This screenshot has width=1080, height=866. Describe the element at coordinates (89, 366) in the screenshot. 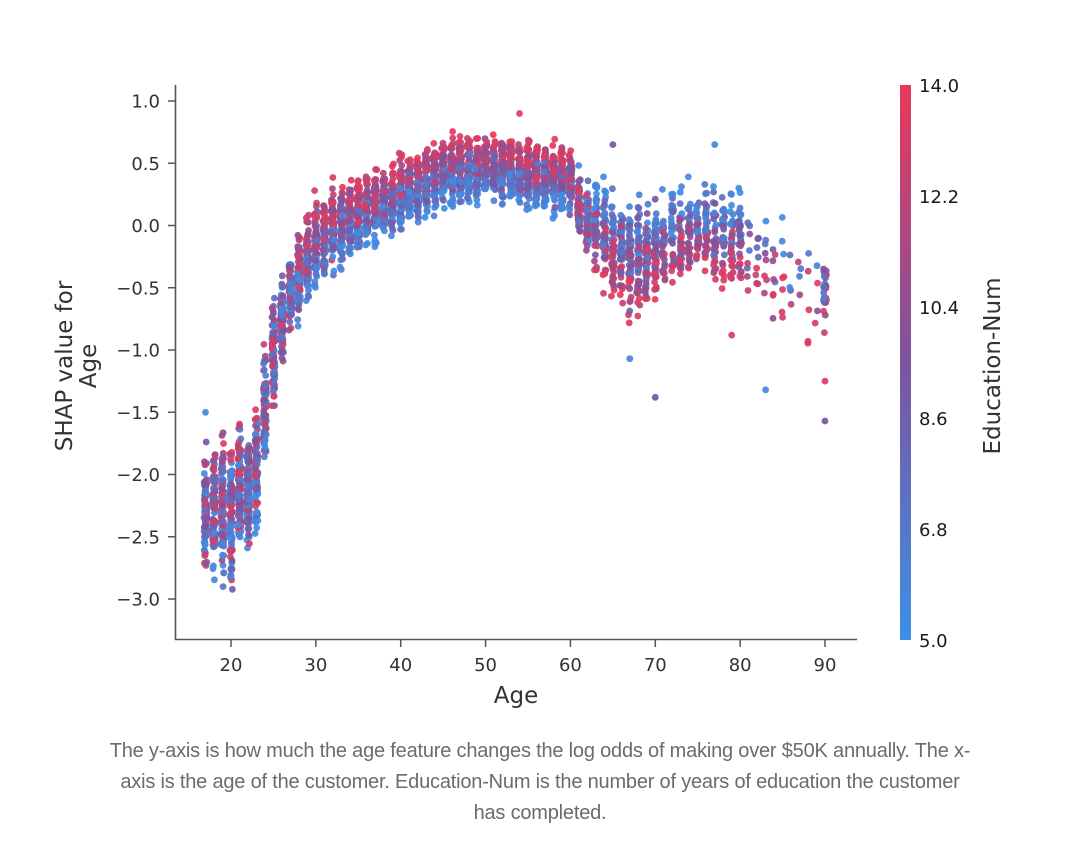

I see `y-axis-title-line-2: Age` at that location.